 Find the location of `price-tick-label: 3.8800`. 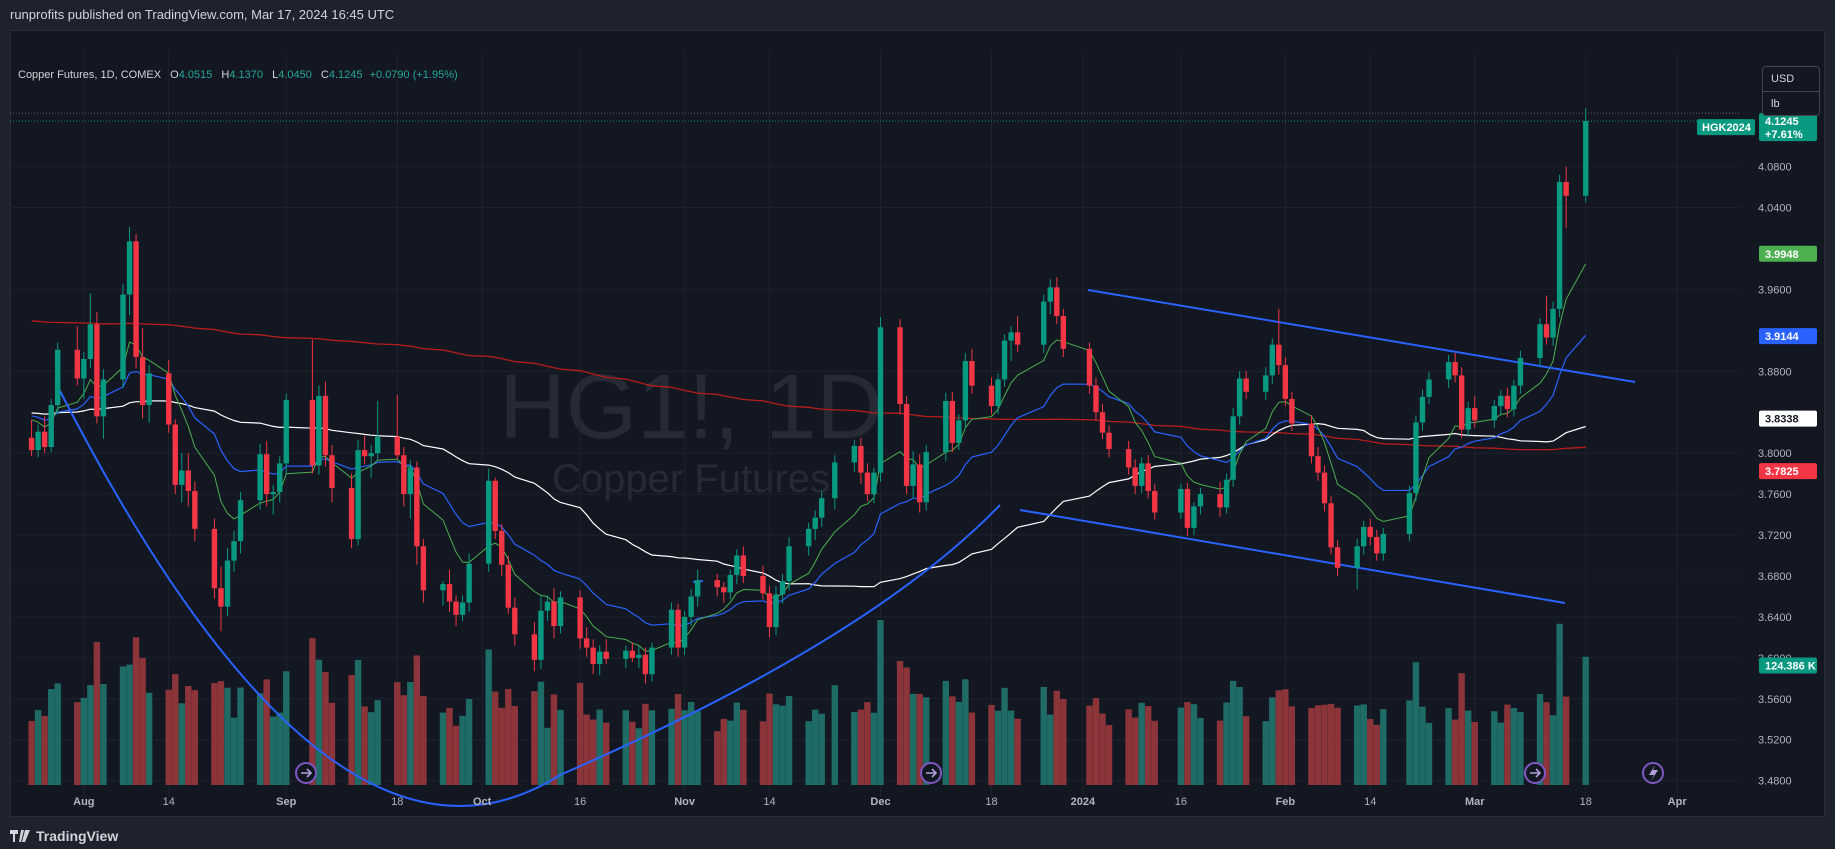

price-tick-label: 3.8800 is located at coordinates (1775, 372).